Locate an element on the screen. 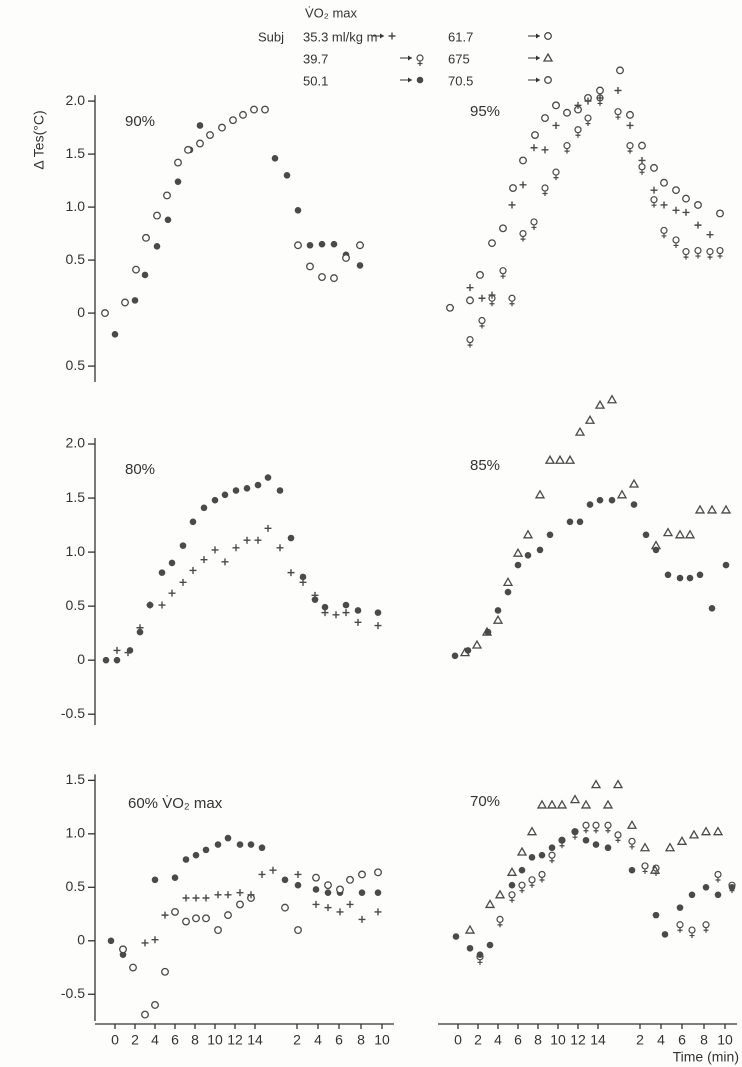  y-axis-label: Δ Tes(°C) is located at coordinates (39, 139).